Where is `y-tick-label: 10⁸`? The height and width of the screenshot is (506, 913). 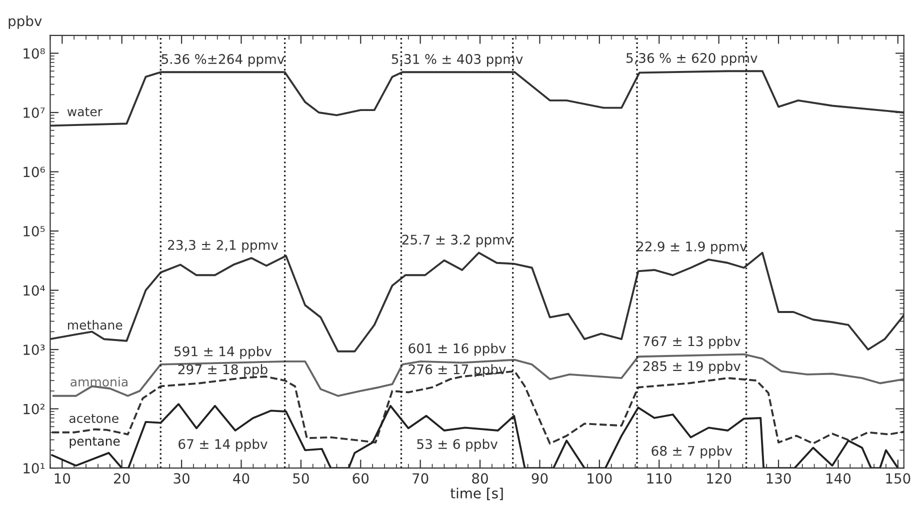
y-tick-label: 10⁸ is located at coordinates (34, 53).